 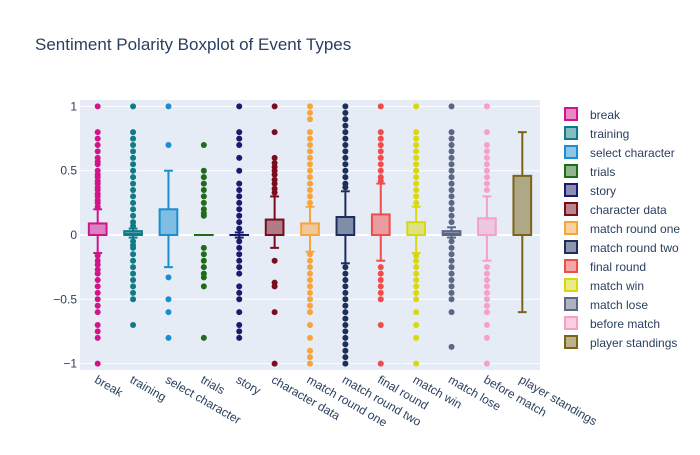 I want to click on legend-label: player standings, so click(x=633, y=343).